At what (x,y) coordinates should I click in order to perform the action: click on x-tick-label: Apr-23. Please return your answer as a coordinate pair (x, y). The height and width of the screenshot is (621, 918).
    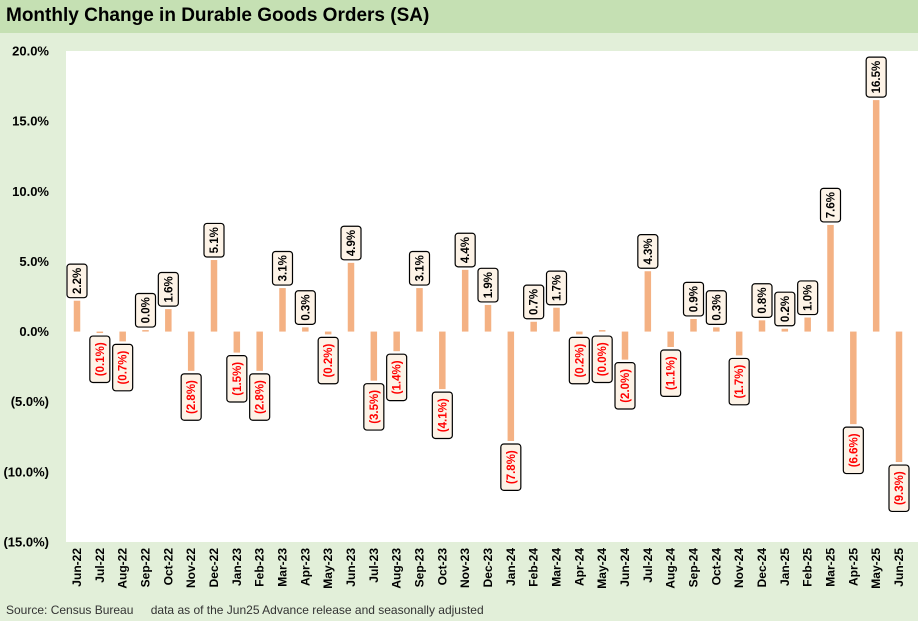
    Looking at the image, I should click on (305, 567).